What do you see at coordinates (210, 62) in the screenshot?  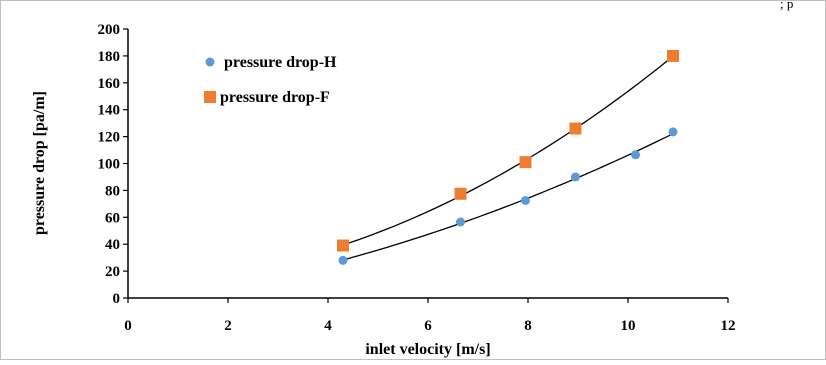 I see `legend-marker-circle` at bounding box center [210, 62].